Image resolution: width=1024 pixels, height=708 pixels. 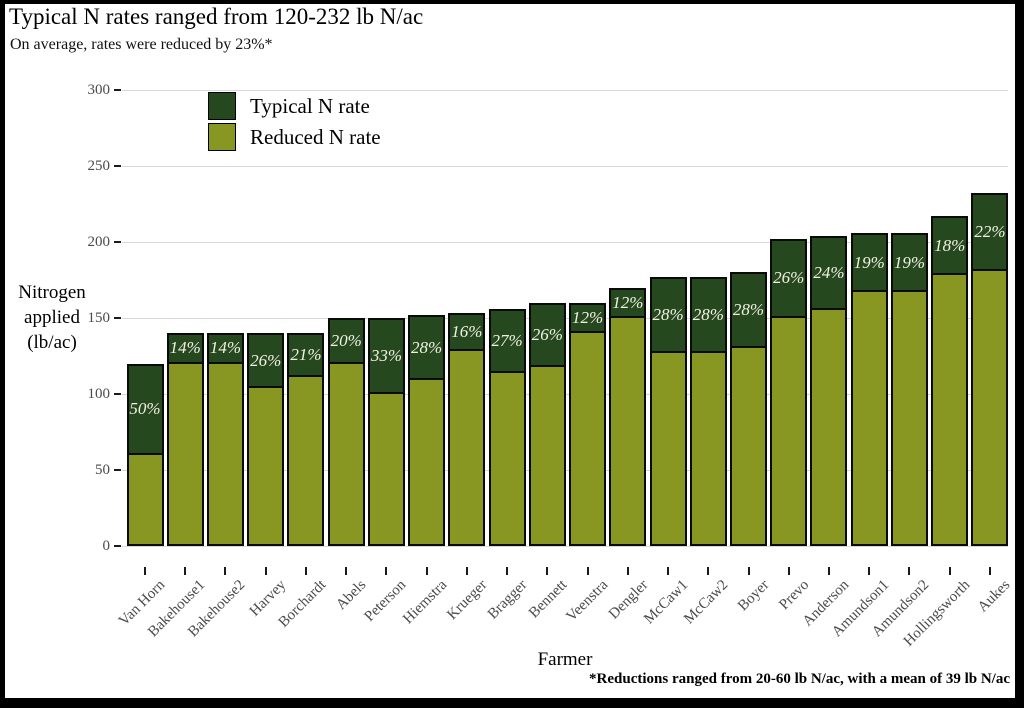 What do you see at coordinates (2, 354) in the screenshot?
I see `frame-border-left` at bounding box center [2, 354].